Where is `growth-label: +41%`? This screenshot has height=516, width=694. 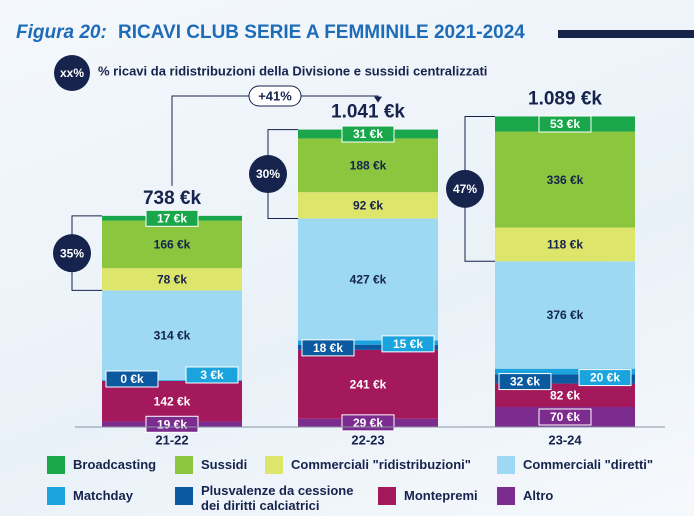
growth-label: +41% is located at coordinates (275, 95).